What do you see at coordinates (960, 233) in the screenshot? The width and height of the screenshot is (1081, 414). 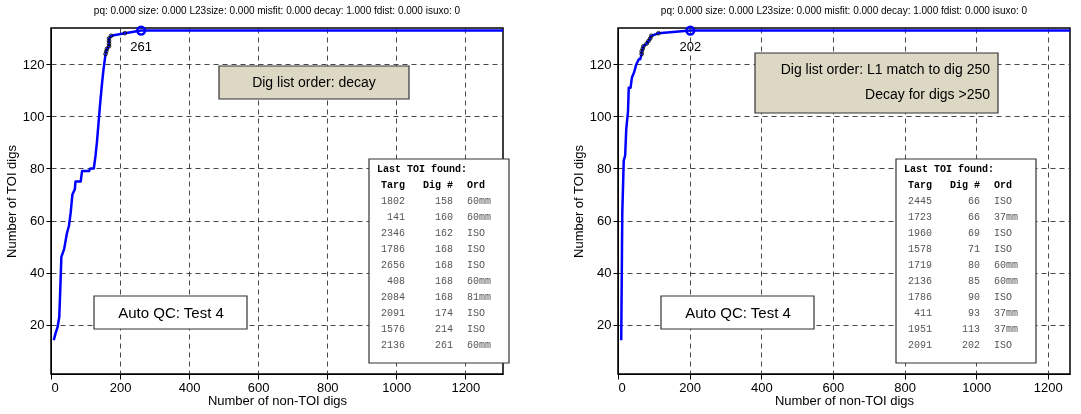 I see `text: 1960 69 ISO` at bounding box center [960, 233].